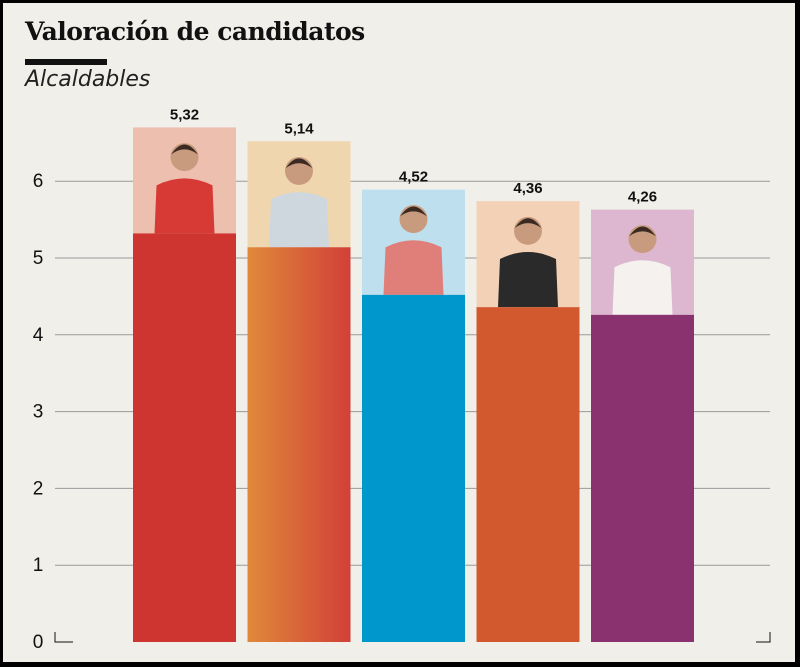 The image size is (800, 667). Describe the element at coordinates (38, 258) in the screenshot. I see `y-tick-label: 5` at that location.